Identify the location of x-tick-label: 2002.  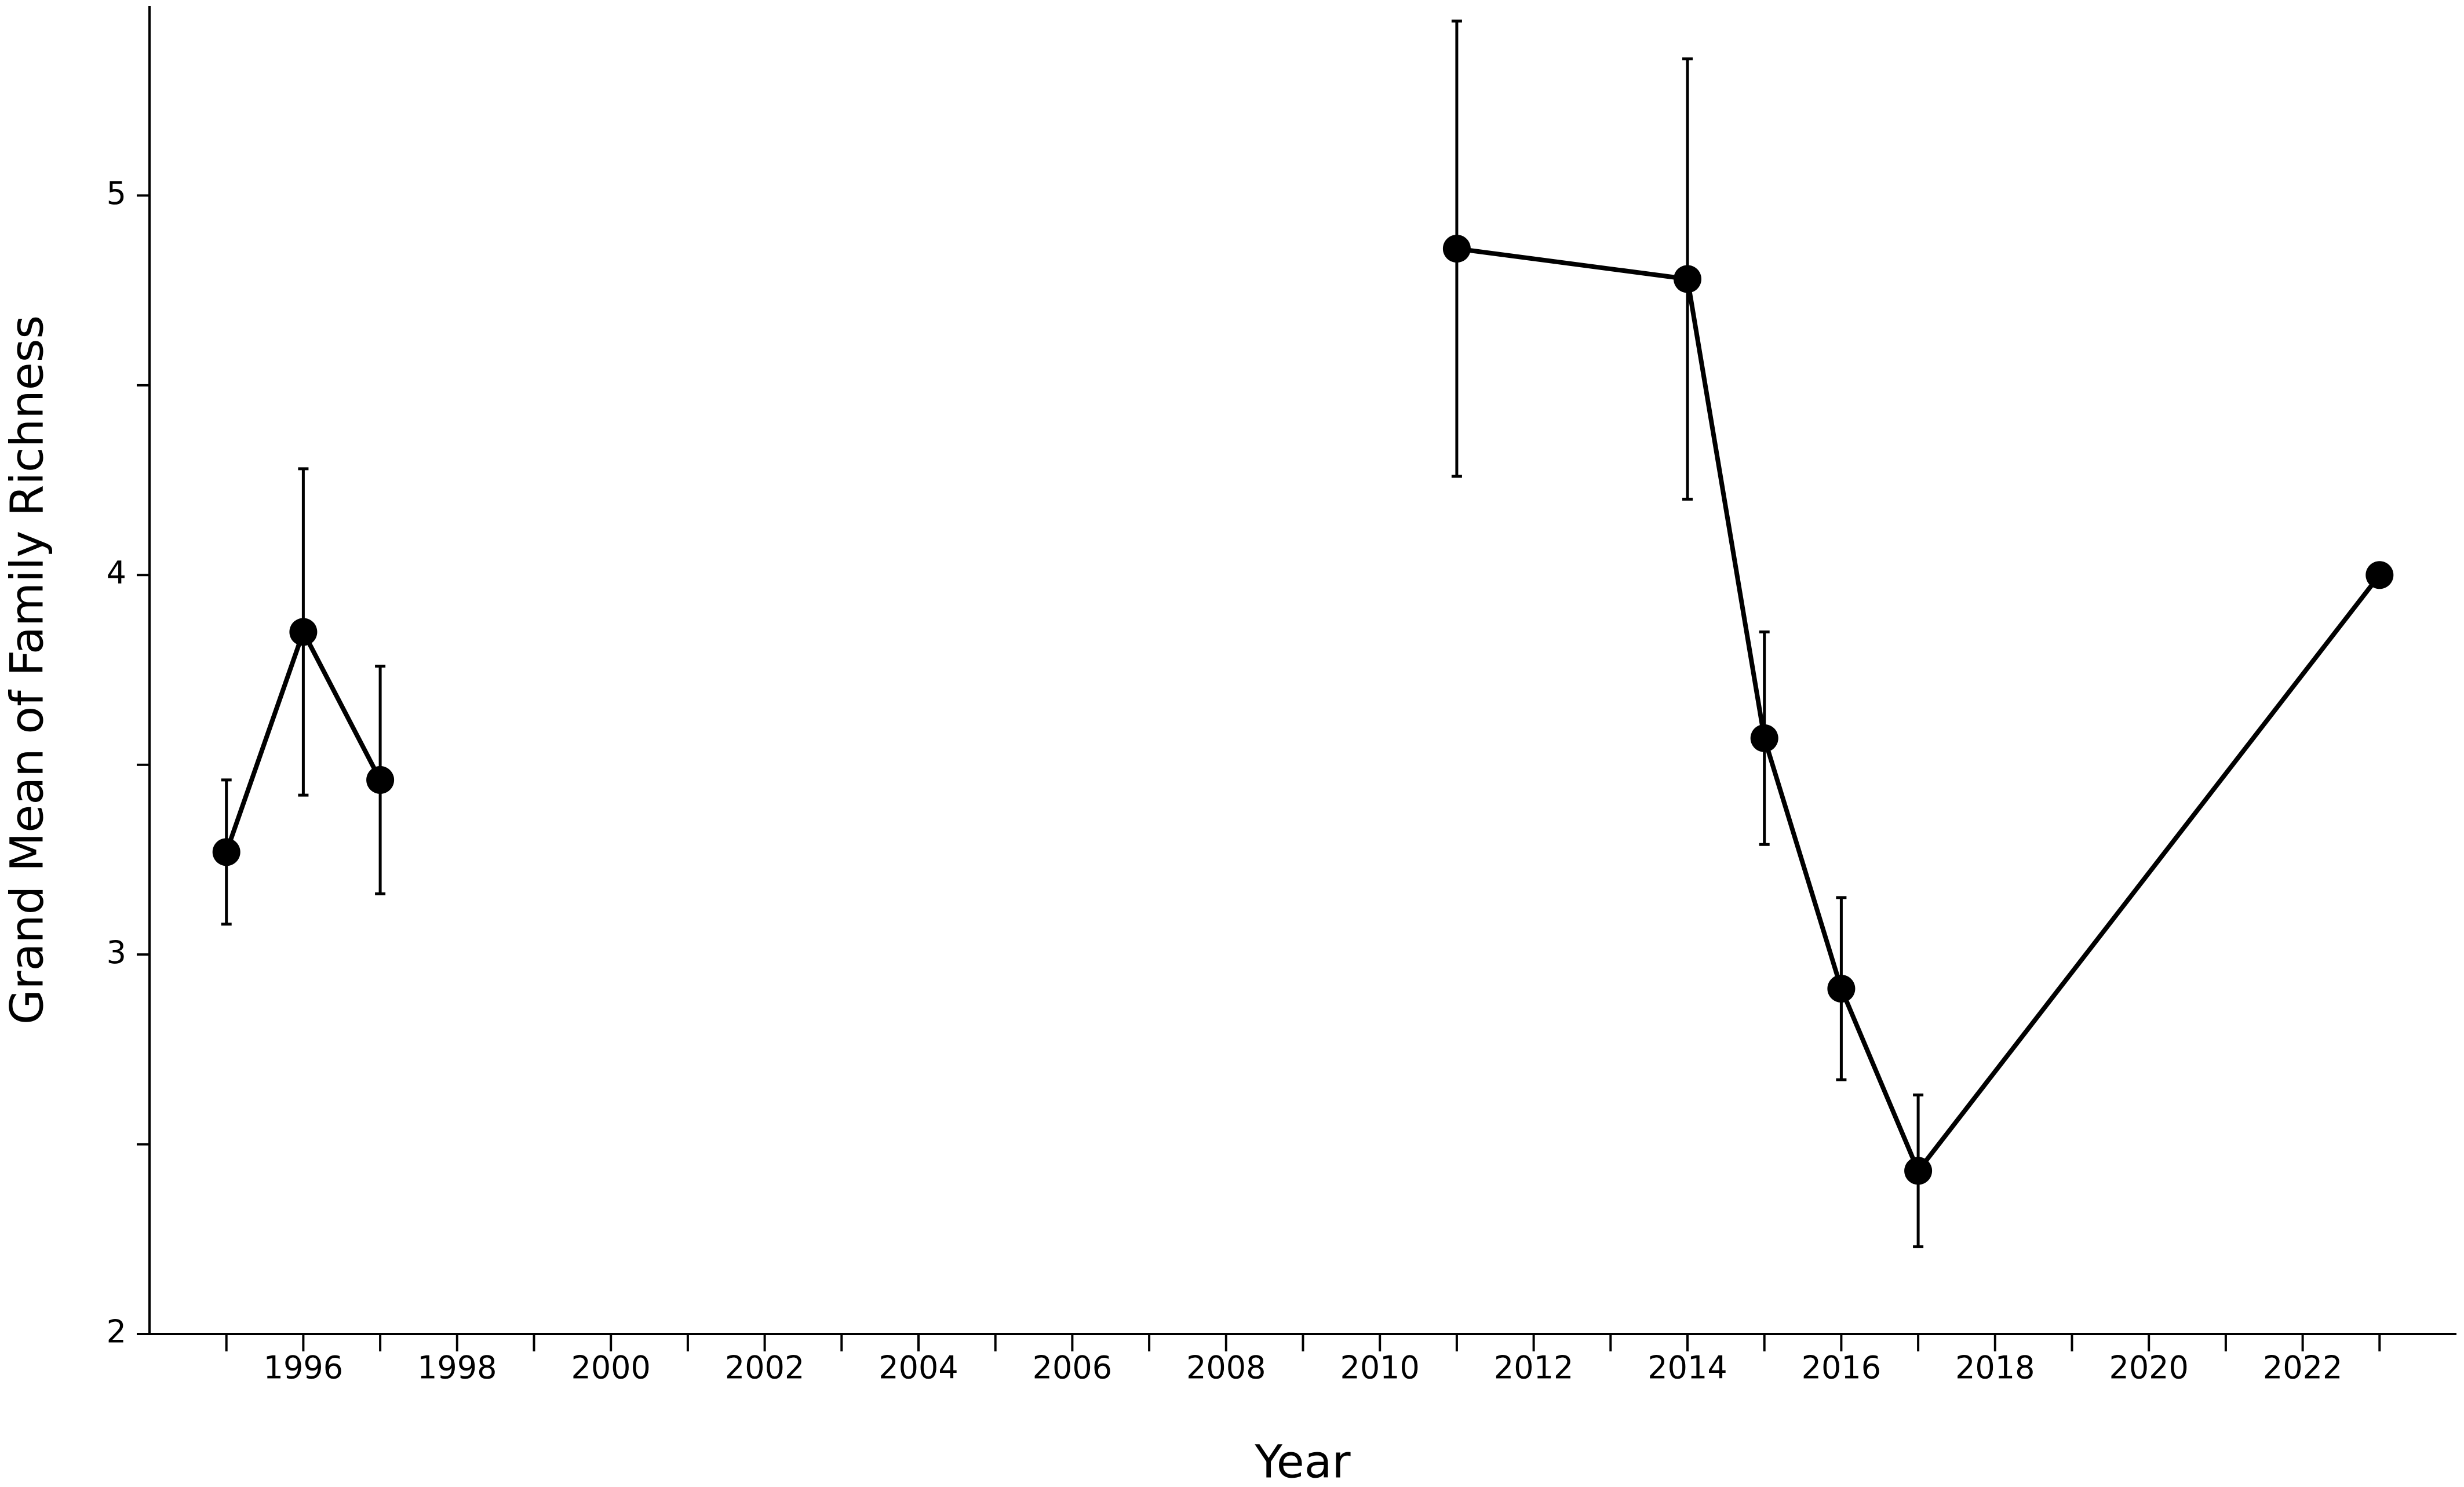
(764, 1368).